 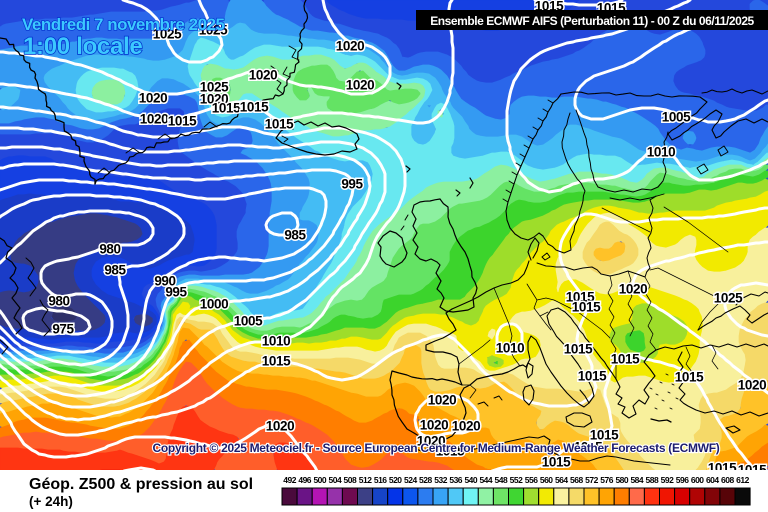 What do you see at coordinates (335, 480) in the screenshot?
I see `svg-text: 504` at bounding box center [335, 480].